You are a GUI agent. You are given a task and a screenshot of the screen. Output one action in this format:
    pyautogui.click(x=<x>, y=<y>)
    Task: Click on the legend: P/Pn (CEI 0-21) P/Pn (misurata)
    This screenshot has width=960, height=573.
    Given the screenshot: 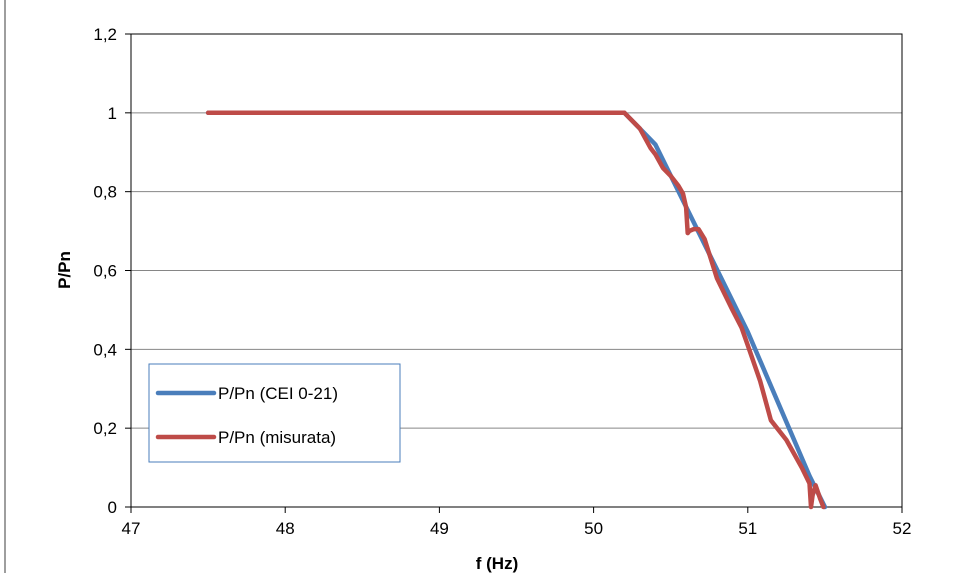 What is the action you would take?
    pyautogui.click(x=274, y=413)
    